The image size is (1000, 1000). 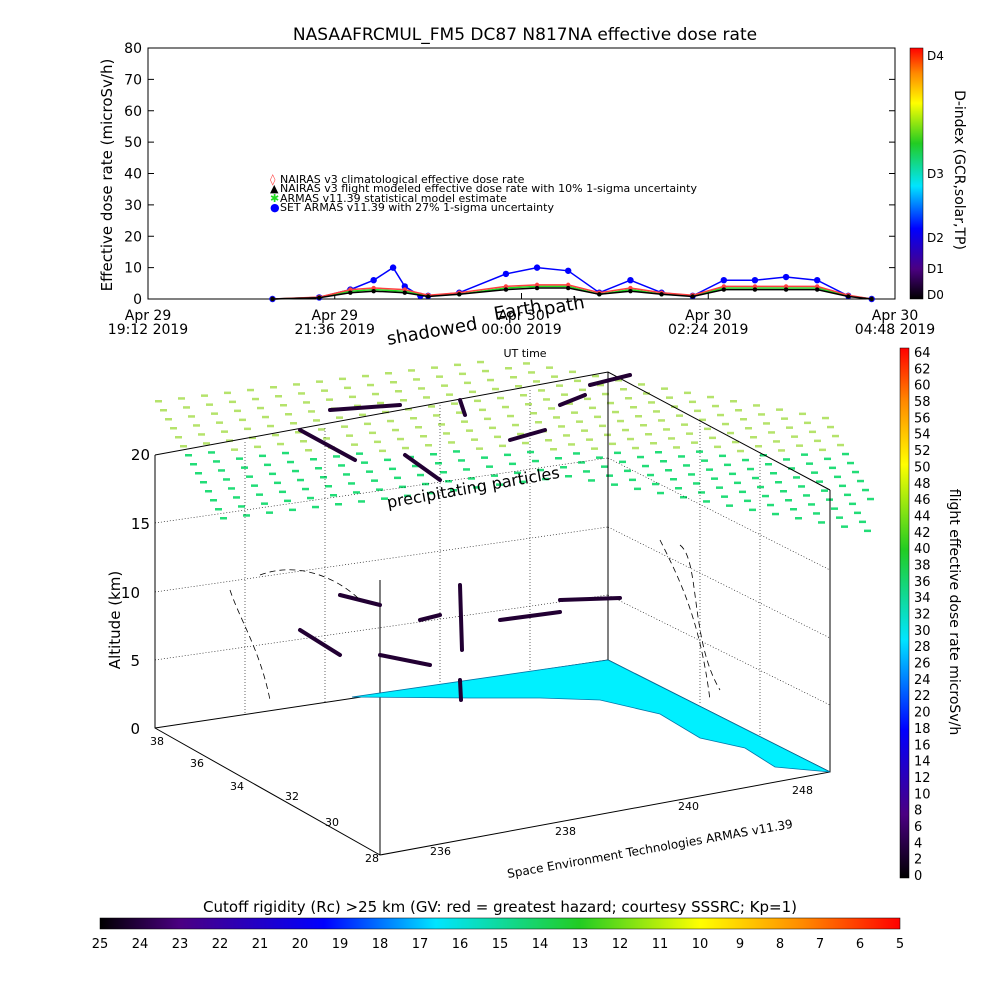 I want to click on legend-symbol-nairas-clim: ◊, so click(x=273, y=179).